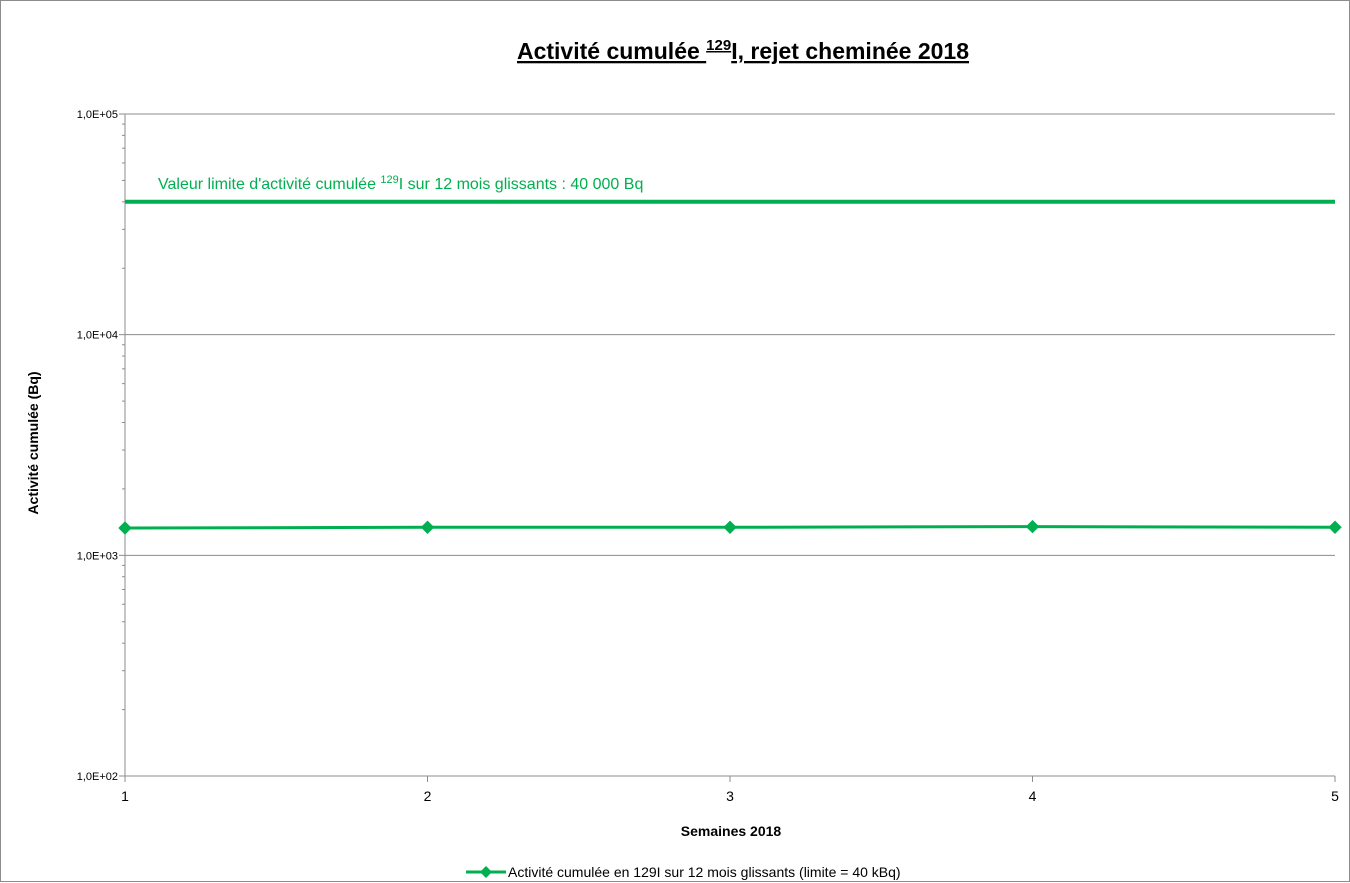 This screenshot has width=1350, height=883. Describe the element at coordinates (850, 51) in the screenshot. I see `chart-title-suffix: I, rejet cheminée 2018` at that location.